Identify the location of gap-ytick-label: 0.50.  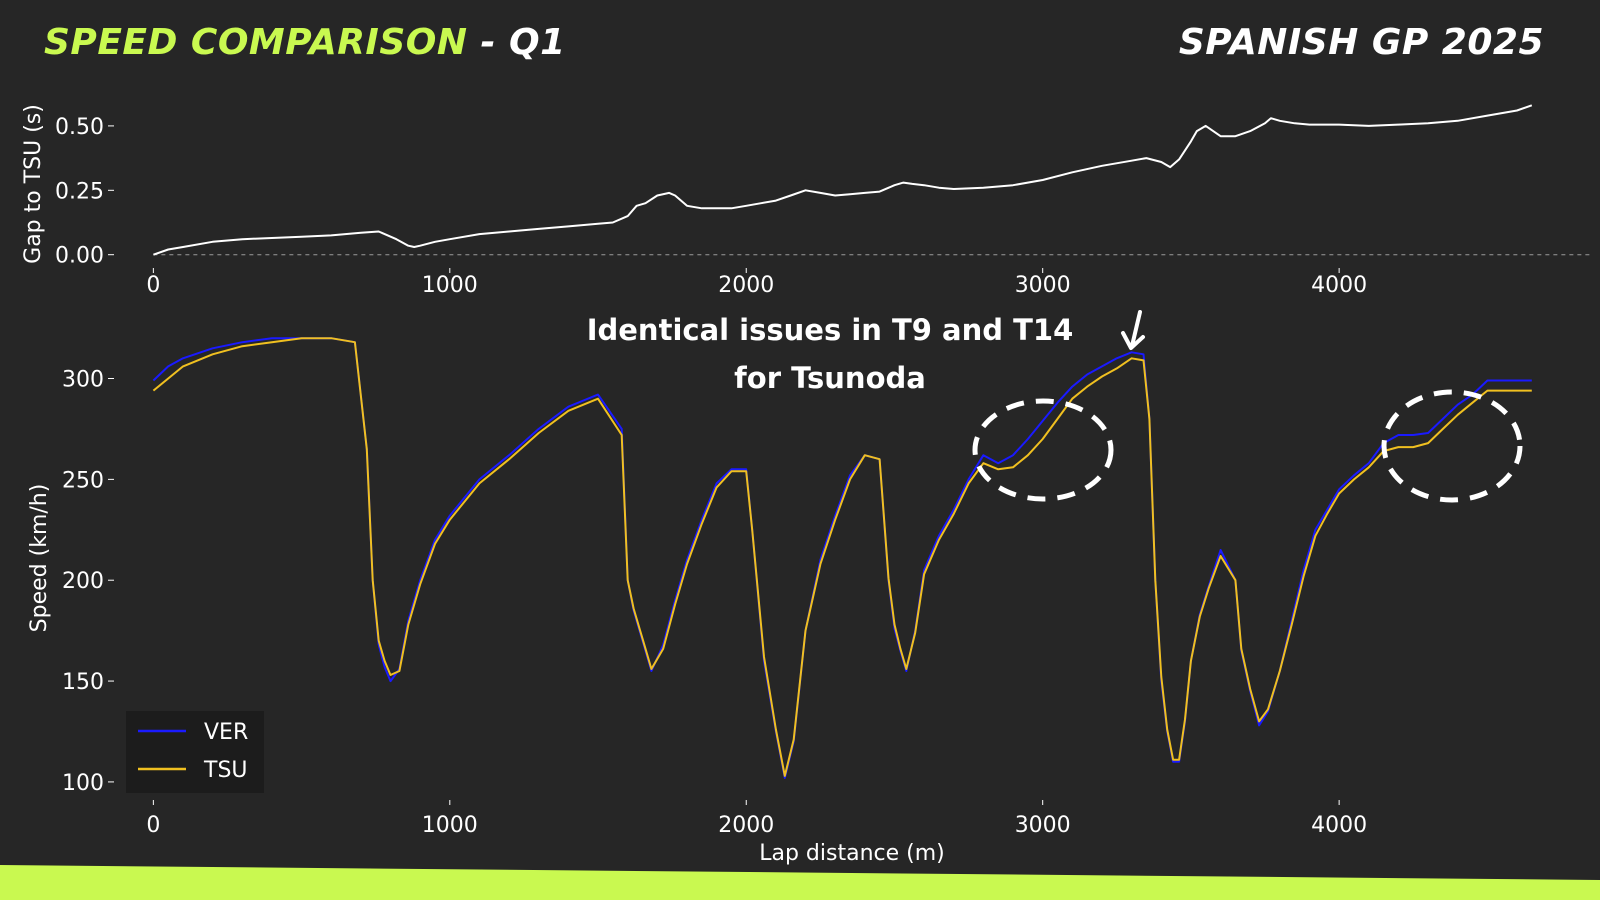
(79, 127).